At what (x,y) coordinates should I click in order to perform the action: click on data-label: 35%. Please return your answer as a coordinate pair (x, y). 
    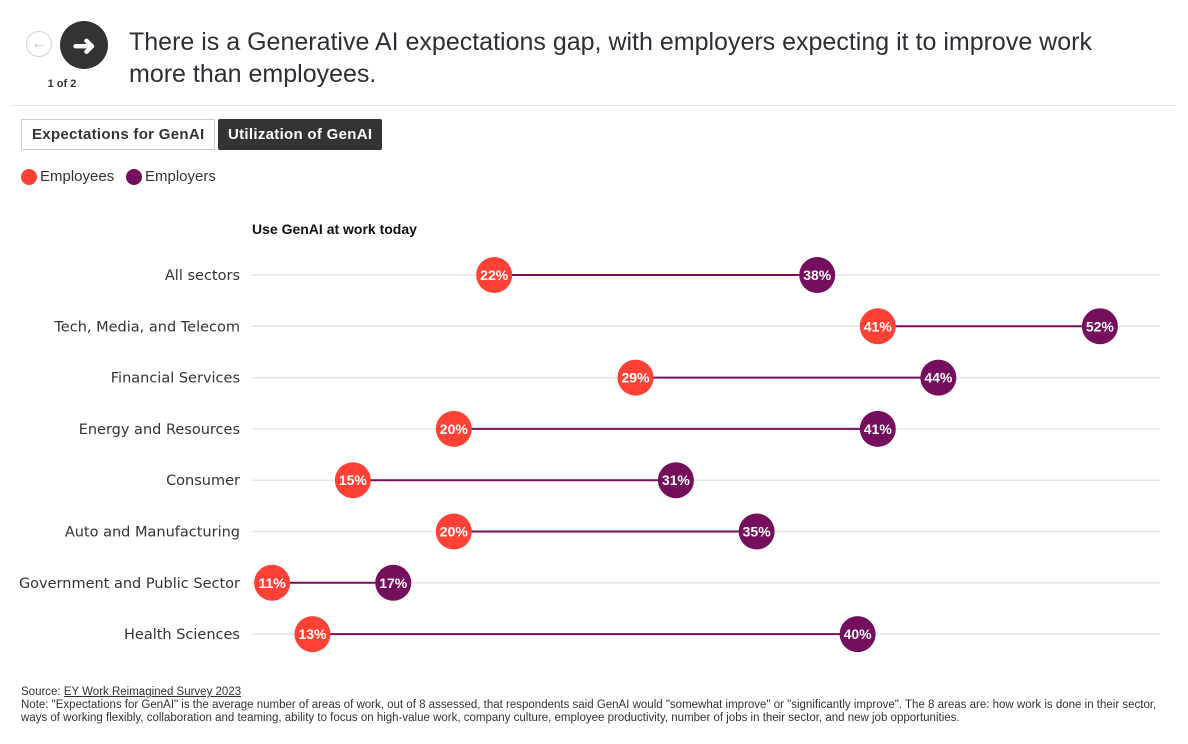
    Looking at the image, I should click on (757, 532).